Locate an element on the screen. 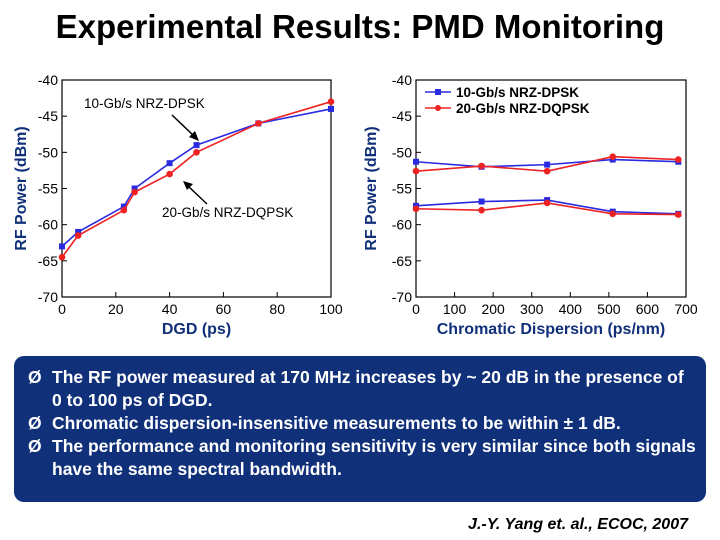 The width and height of the screenshot is (720, 540). annotation-dpsk: 10-Gb/s NRZ-DPSK is located at coordinates (144, 103).